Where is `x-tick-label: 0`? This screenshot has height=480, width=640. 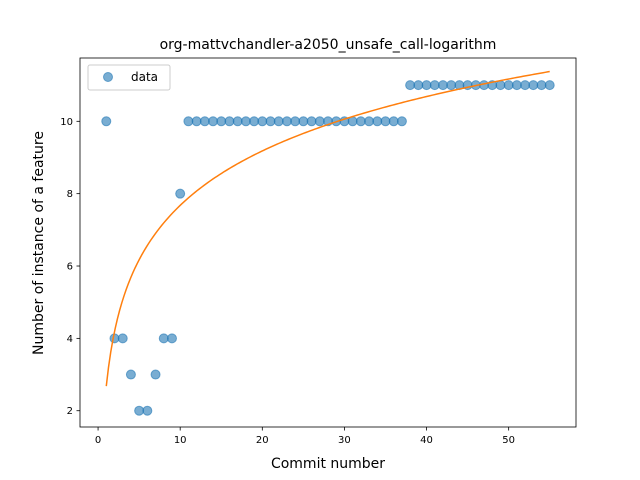
x-tick-label: 0 is located at coordinates (98, 440).